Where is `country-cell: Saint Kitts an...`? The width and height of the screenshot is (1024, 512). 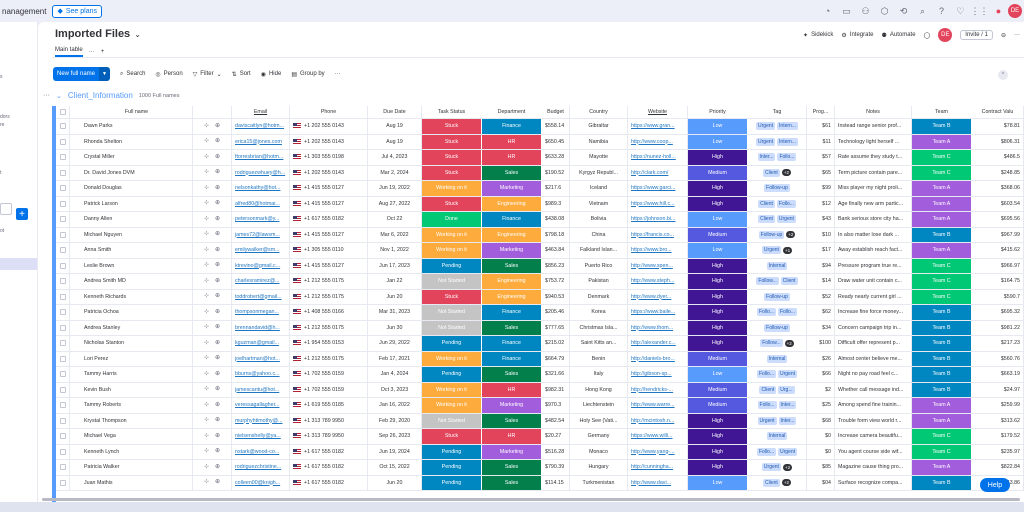
country-cell: Saint Kitts an... is located at coordinates (599, 343).